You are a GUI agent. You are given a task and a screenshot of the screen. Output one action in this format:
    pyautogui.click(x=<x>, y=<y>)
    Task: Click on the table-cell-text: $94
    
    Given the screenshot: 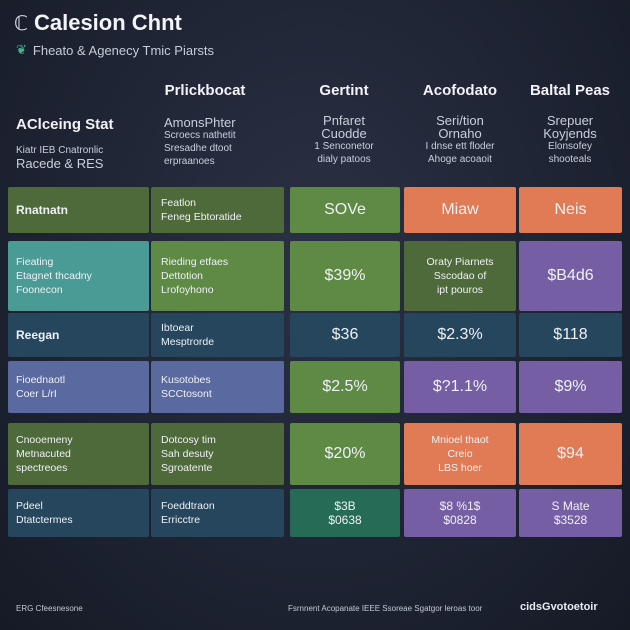 What is the action you would take?
    pyautogui.click(x=570, y=453)
    